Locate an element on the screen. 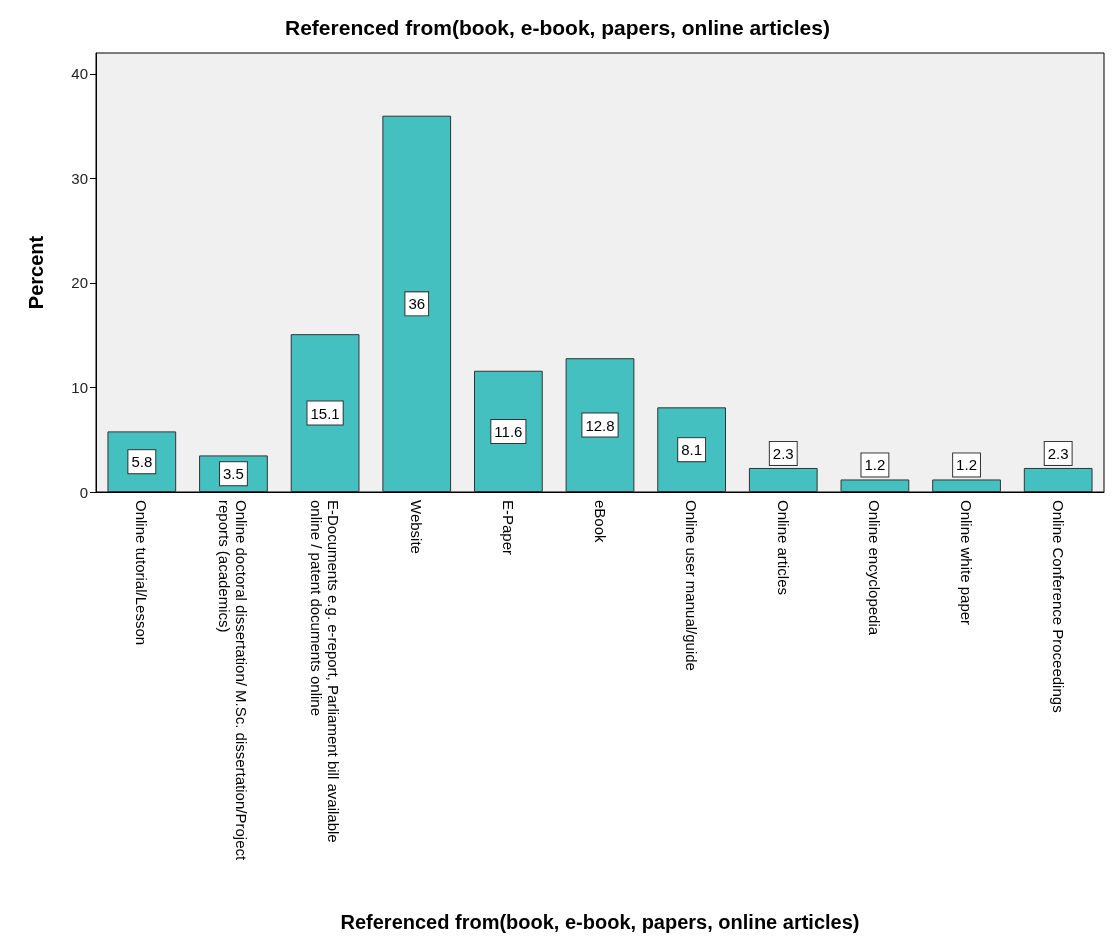 This screenshot has width=1115, height=947. x-tick-label: Website is located at coordinates (417, 527).